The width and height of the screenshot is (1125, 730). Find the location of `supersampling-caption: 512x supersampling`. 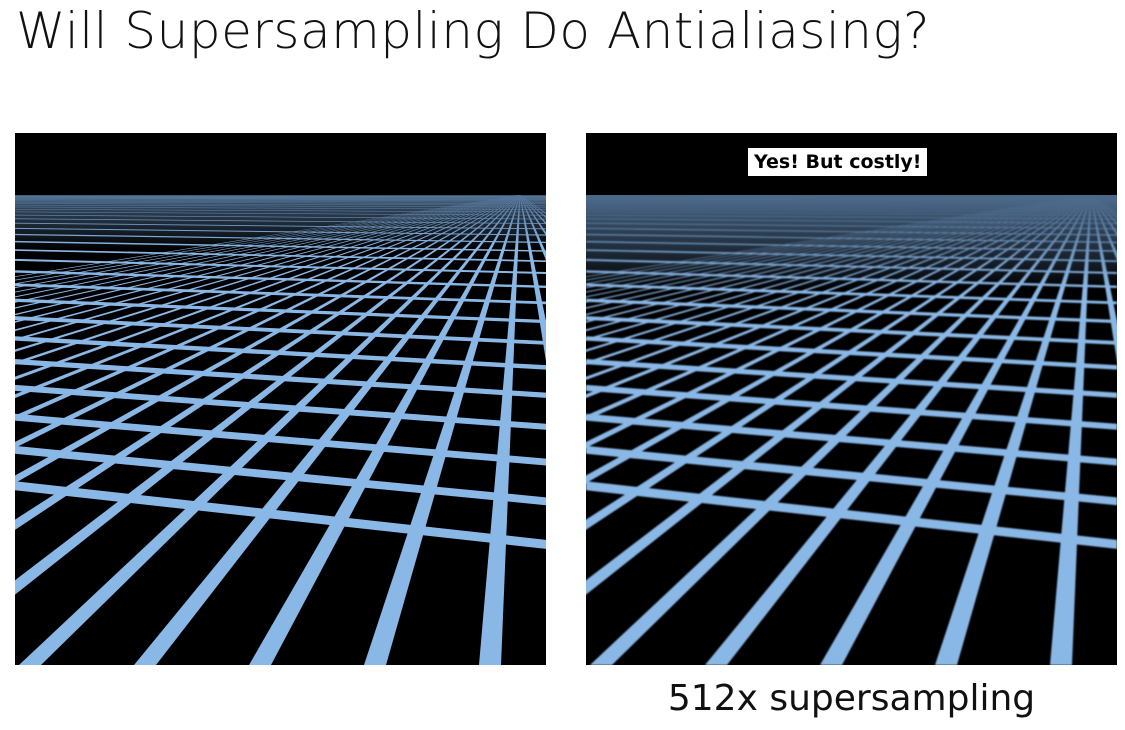

supersampling-caption: 512x supersampling is located at coordinates (851, 698).